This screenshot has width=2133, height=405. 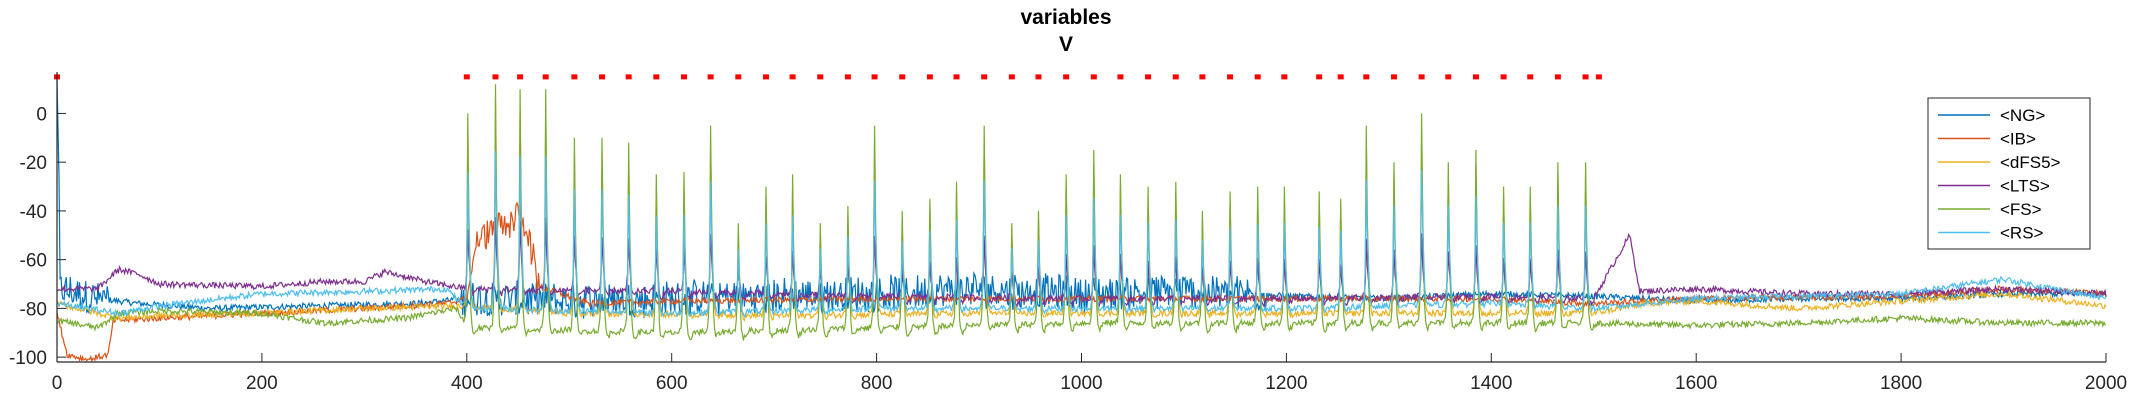 What do you see at coordinates (33, 212) in the screenshot?
I see `y-tick-label--40: -40` at bounding box center [33, 212].